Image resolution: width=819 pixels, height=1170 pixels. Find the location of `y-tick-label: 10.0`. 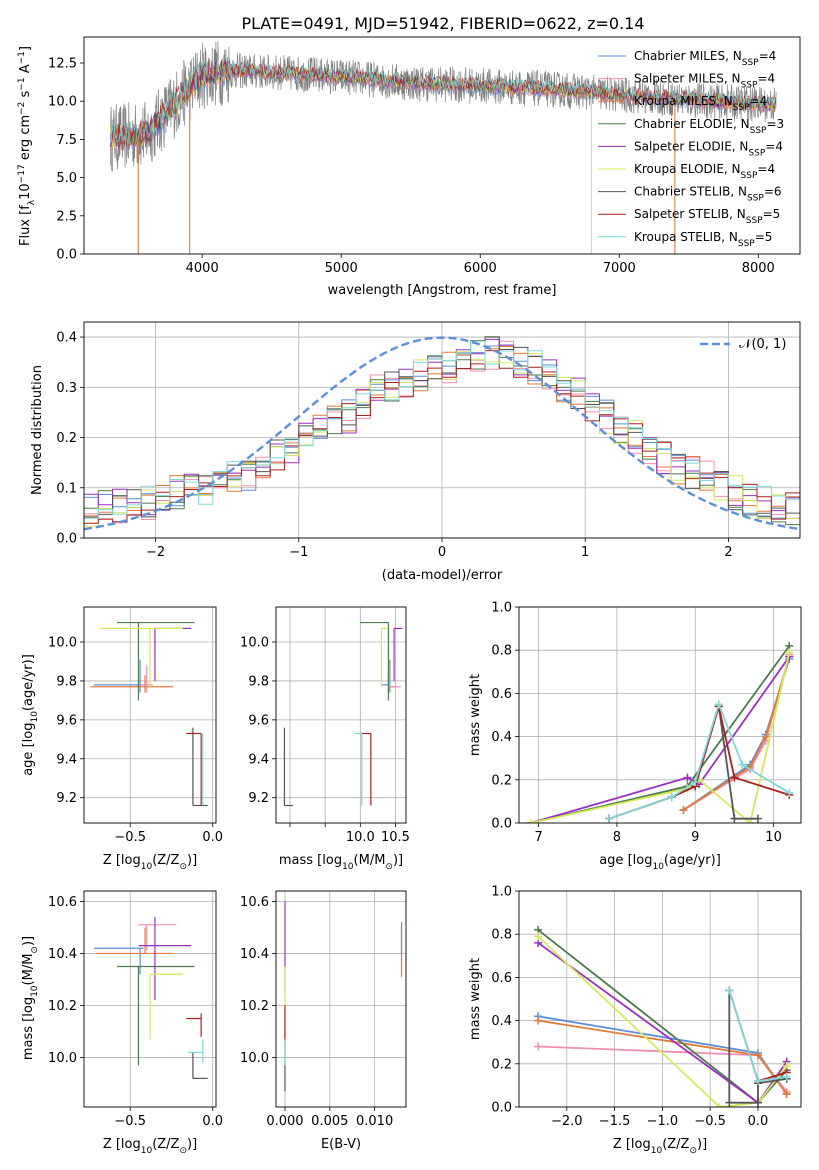

y-tick-label: 10.0 is located at coordinates (62, 1058).